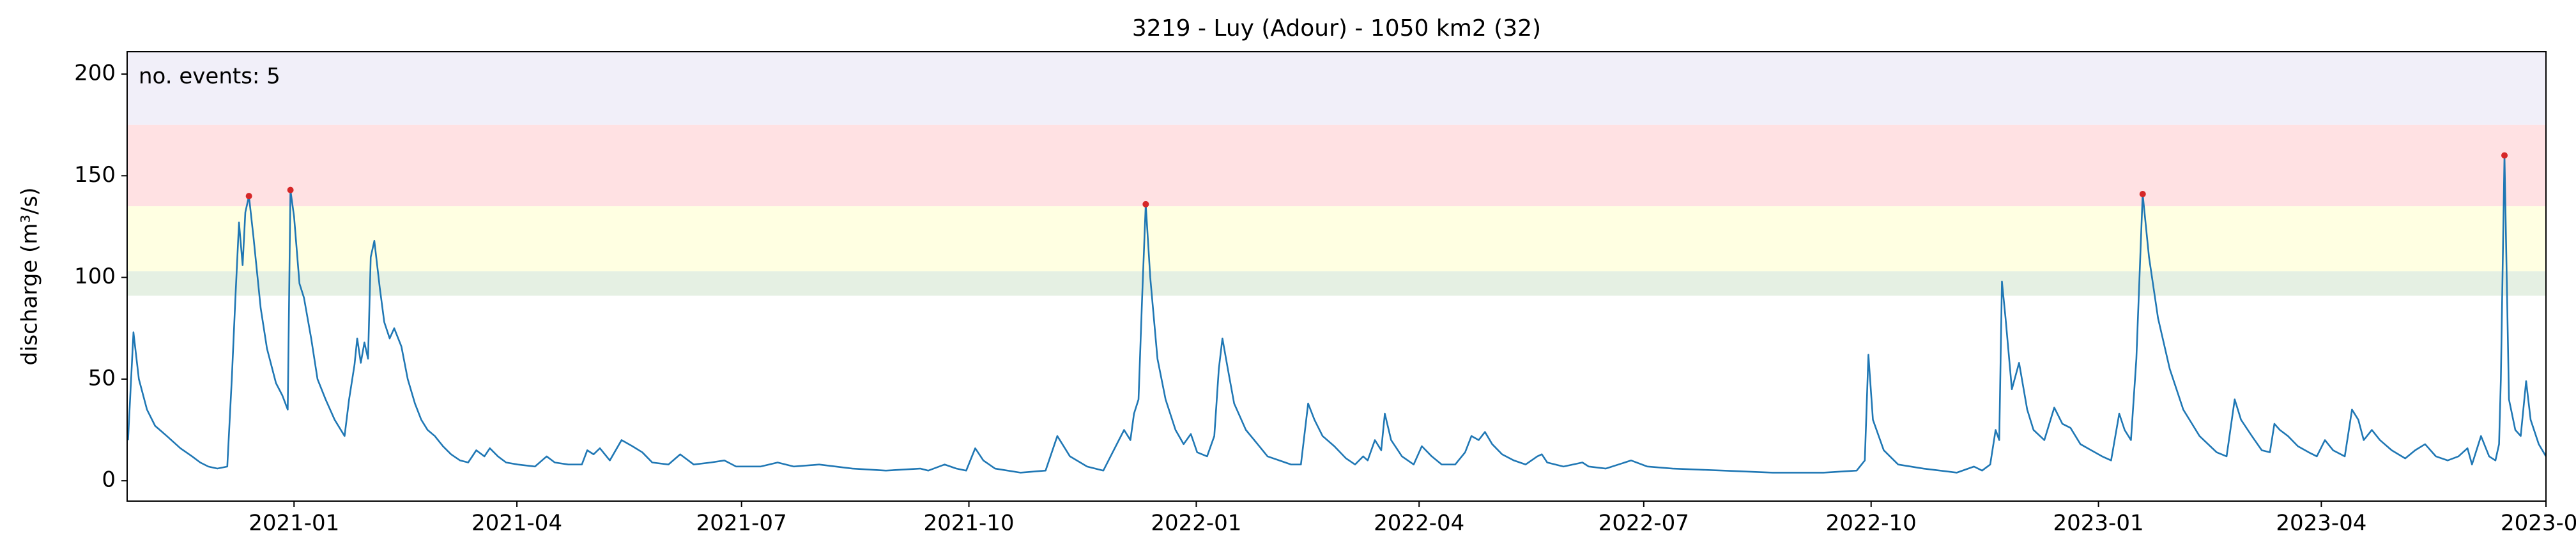 The width and height of the screenshot is (2576, 556). Describe the element at coordinates (294, 524) in the screenshot. I see `x-tick-label: 2021-01` at that location.